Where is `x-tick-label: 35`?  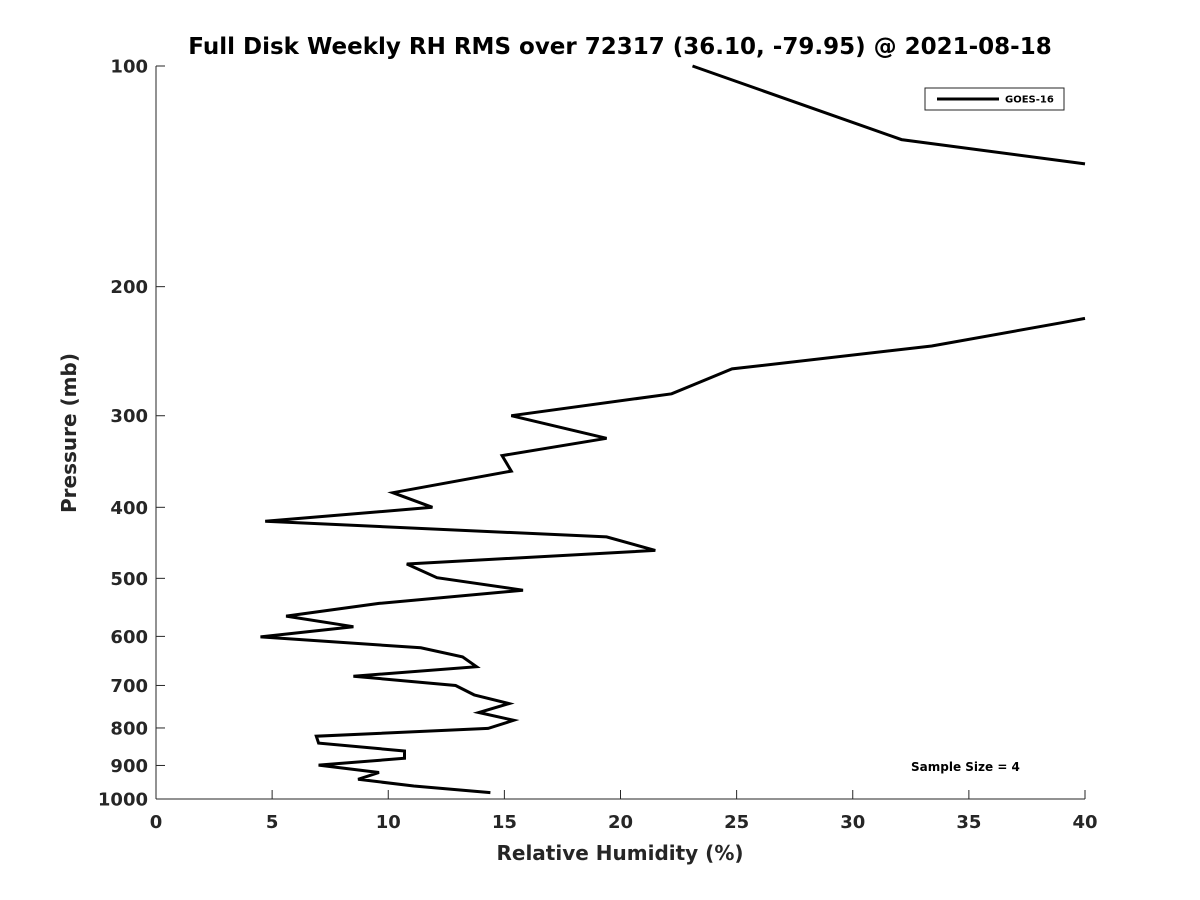 x-tick-label: 35 is located at coordinates (968, 822).